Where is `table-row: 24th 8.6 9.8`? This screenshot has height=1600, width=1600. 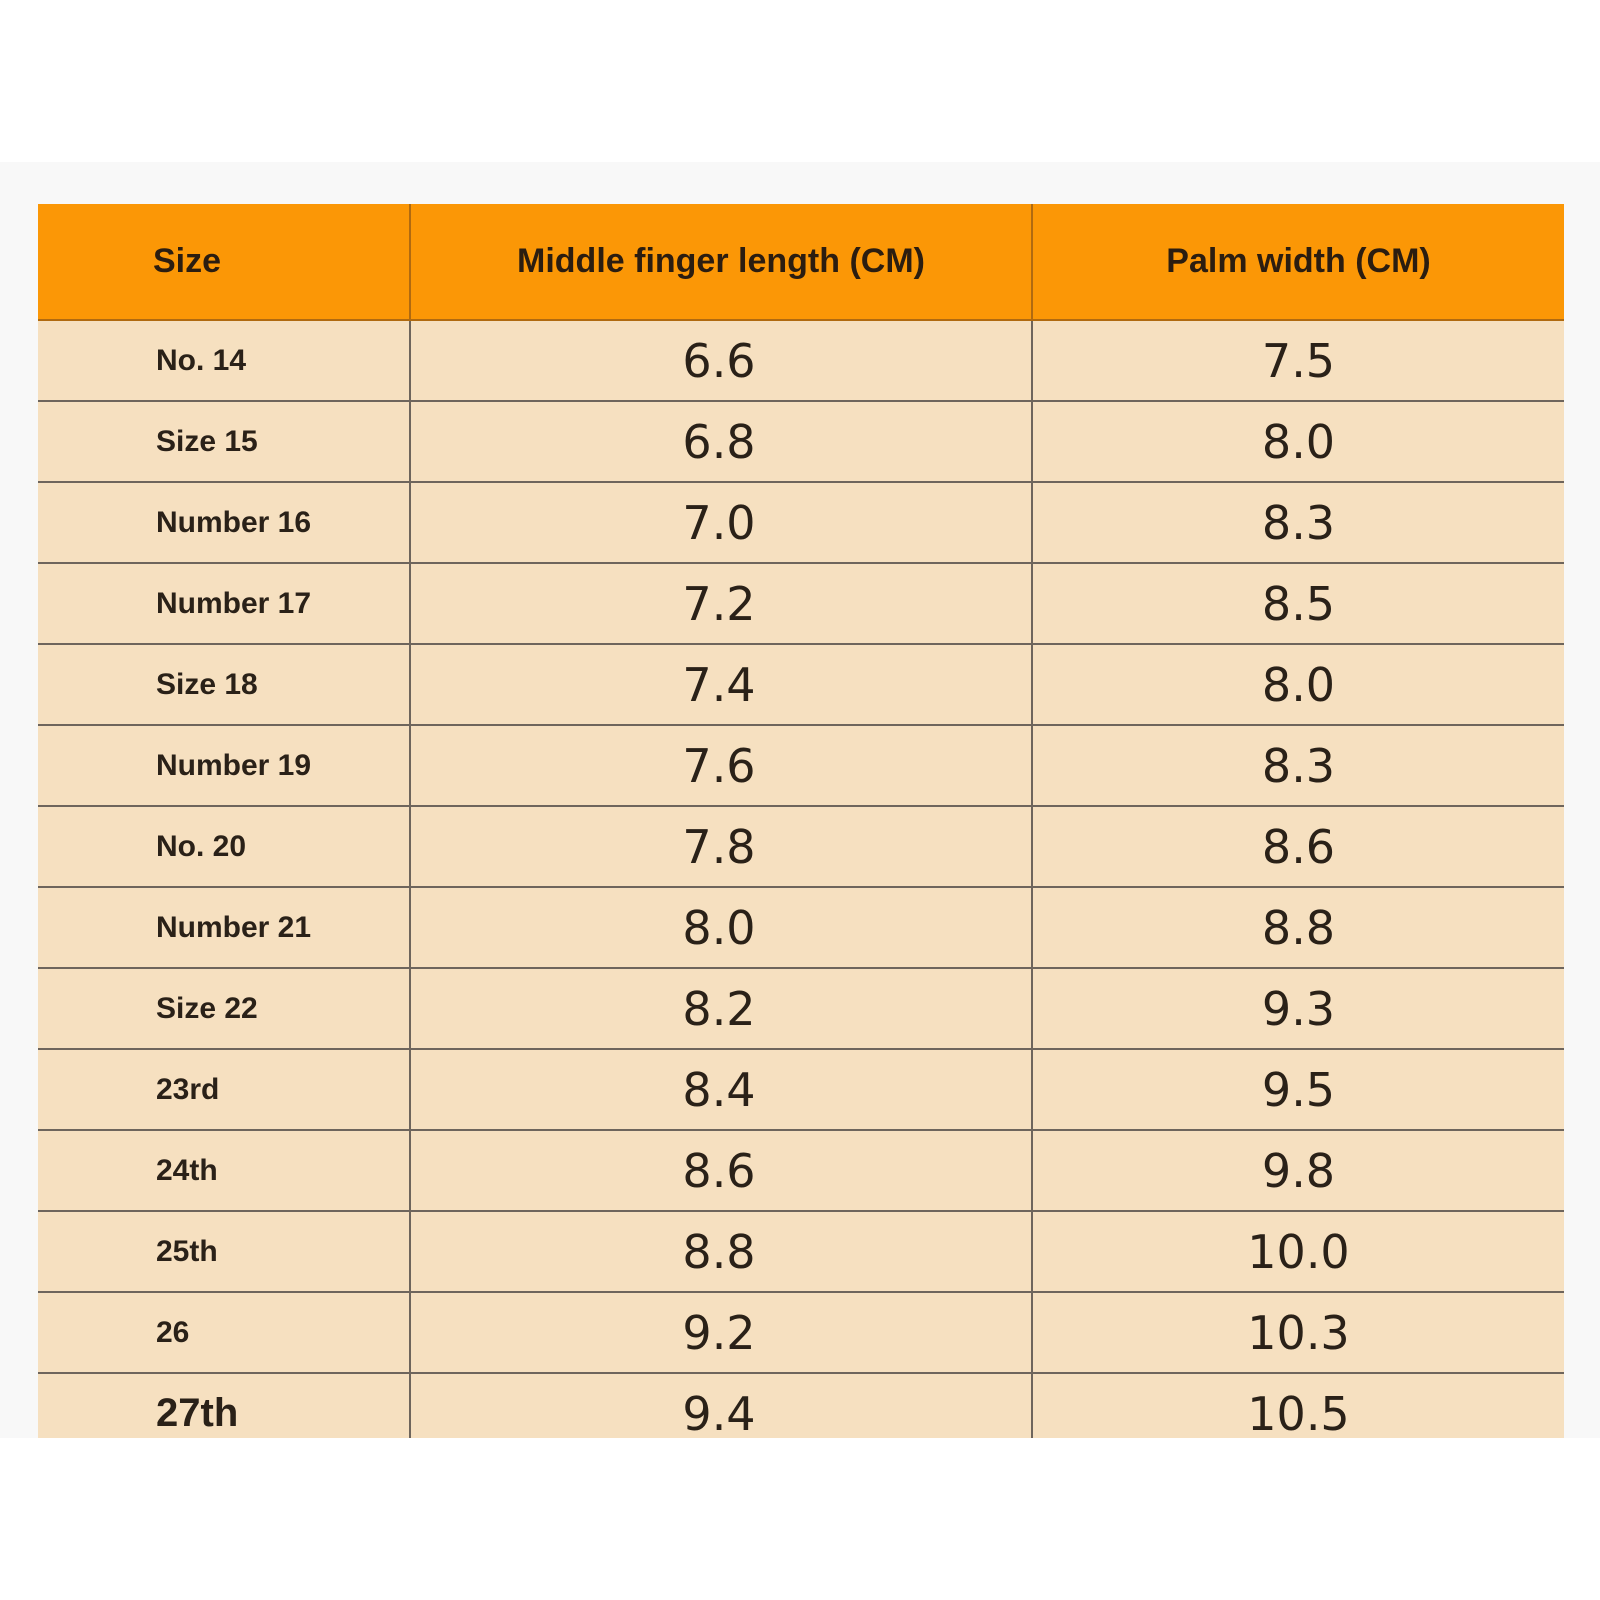 table-row: 24th 8.6 9.8 is located at coordinates (801, 1171).